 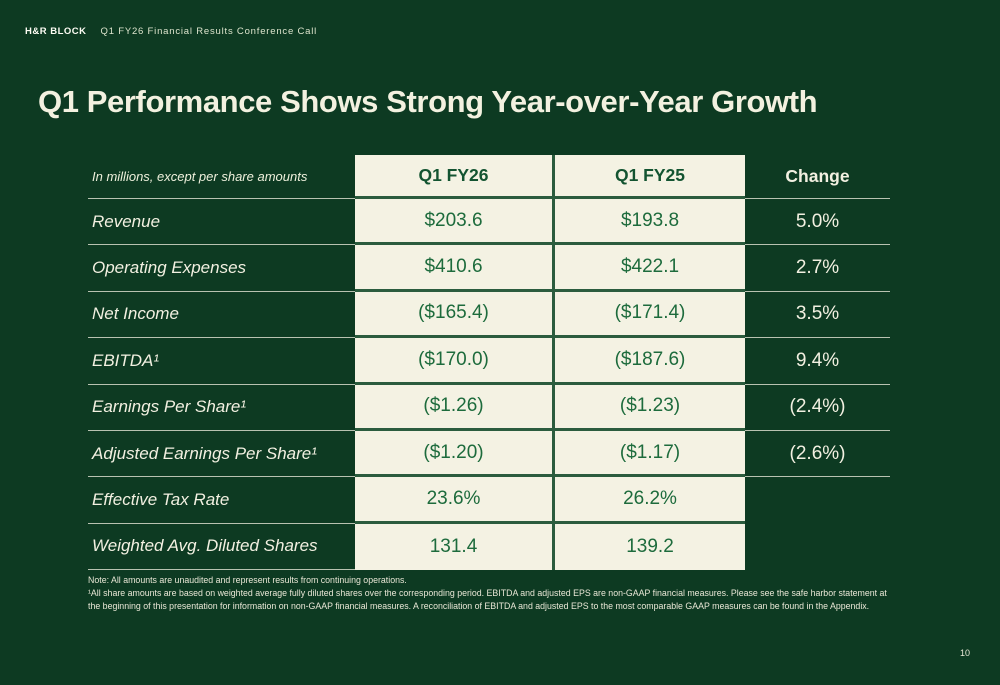 I want to click on table-units-note: In millions, except per share amounts, so click(x=221, y=177).